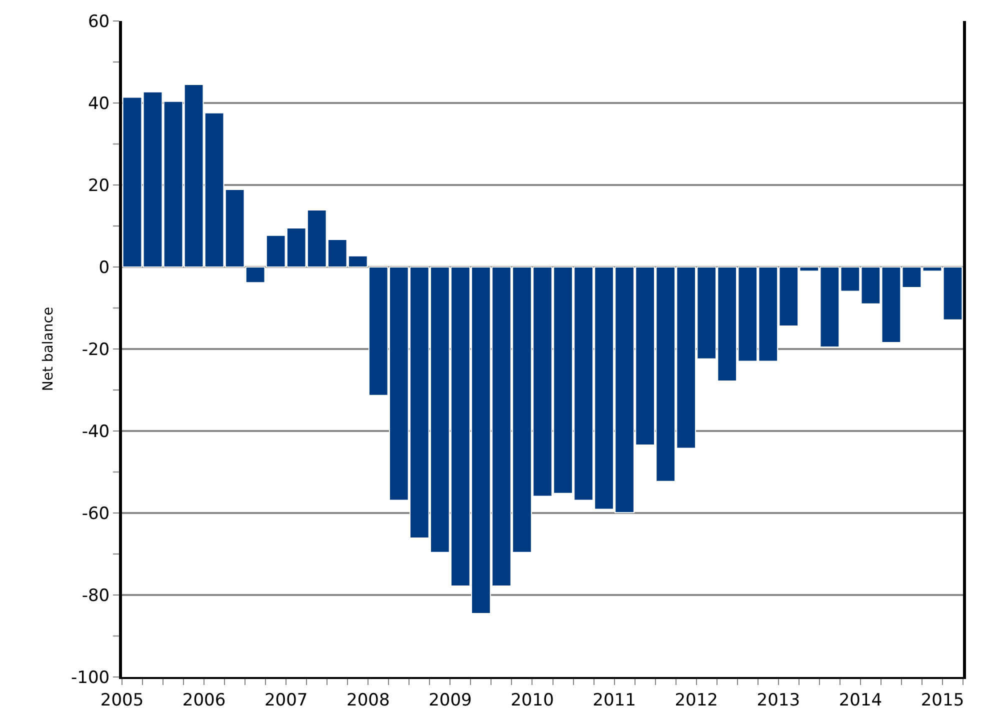  What do you see at coordinates (532, 700) in the screenshot?
I see `x-tick-label: 2010` at bounding box center [532, 700].